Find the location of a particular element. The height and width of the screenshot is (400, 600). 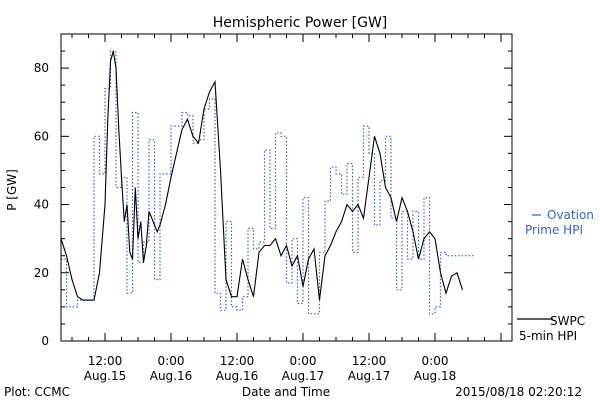

legend: Ovation Prime HPI SWPC 5-min HPI is located at coordinates (555, 275).